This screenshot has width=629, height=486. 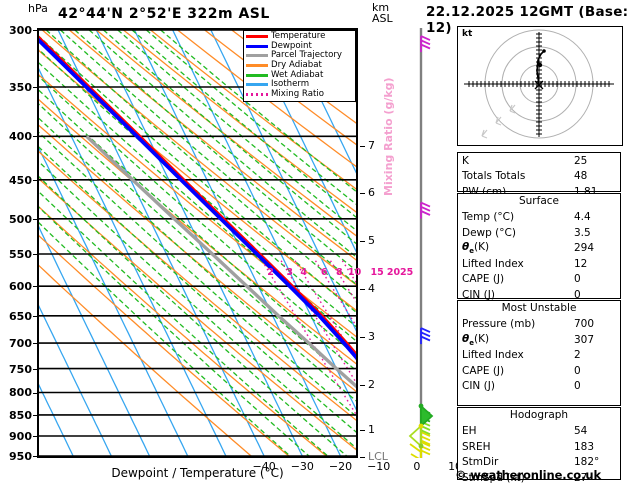 What do you see at coordinates (371, 384) in the screenshot?
I see `height-tick-label: 2` at bounding box center [371, 384].